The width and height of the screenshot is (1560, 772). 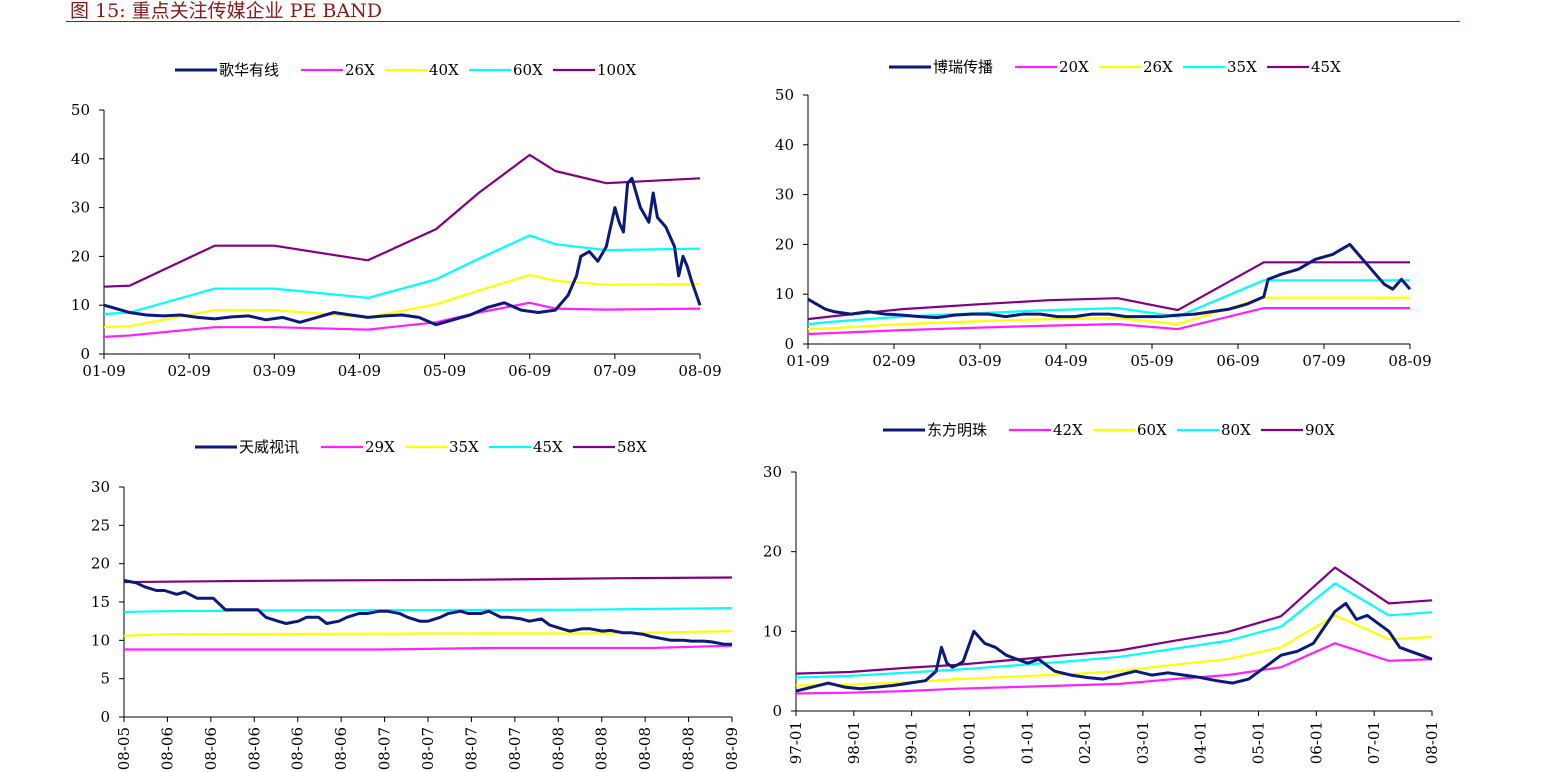 I want to click on legend-item-40x: 40X, so click(x=422, y=70).